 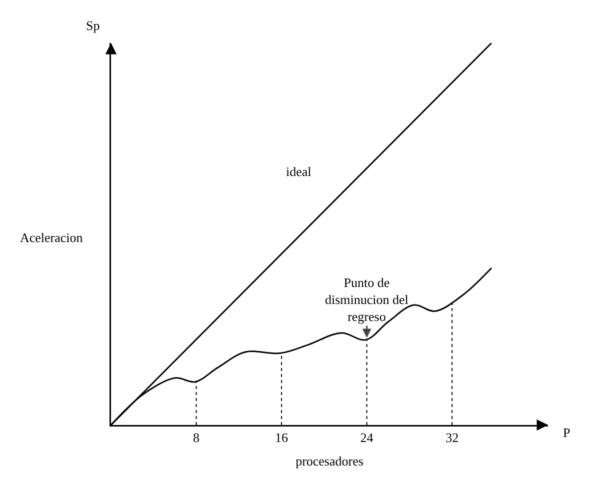 What do you see at coordinates (196, 438) in the screenshot?
I see `x-tick-label: 8` at bounding box center [196, 438].